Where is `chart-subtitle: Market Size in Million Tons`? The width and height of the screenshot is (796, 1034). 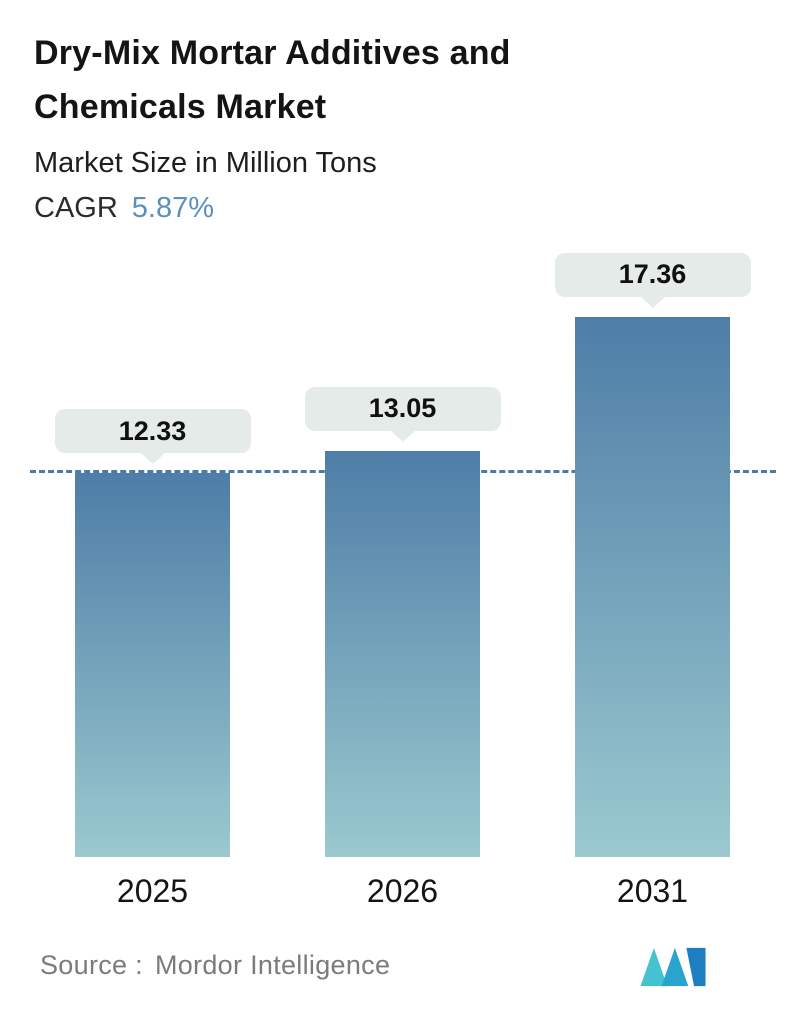 chart-subtitle: Market Size in Million Tons is located at coordinates (205, 162).